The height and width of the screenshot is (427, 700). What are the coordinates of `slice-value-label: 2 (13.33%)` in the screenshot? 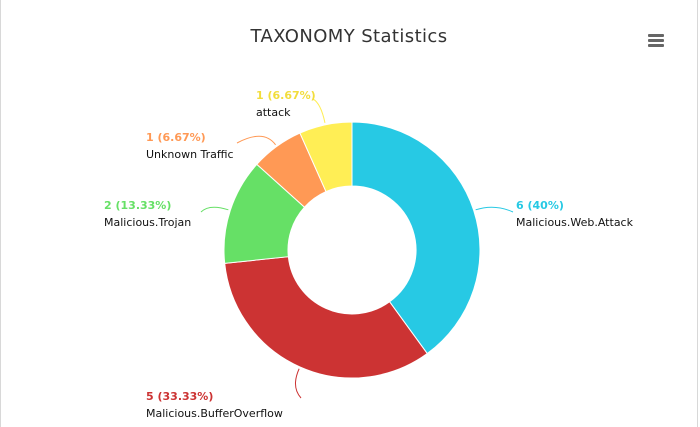 It's located at (137, 205).